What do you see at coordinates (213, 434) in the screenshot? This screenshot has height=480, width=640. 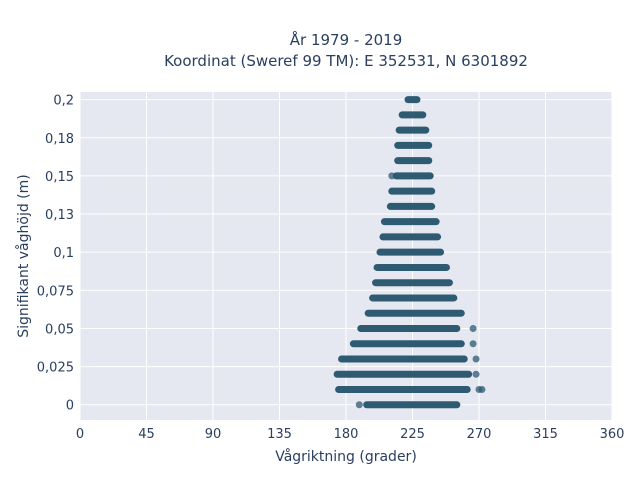 I see `x-tick-label: 90` at bounding box center [213, 434].